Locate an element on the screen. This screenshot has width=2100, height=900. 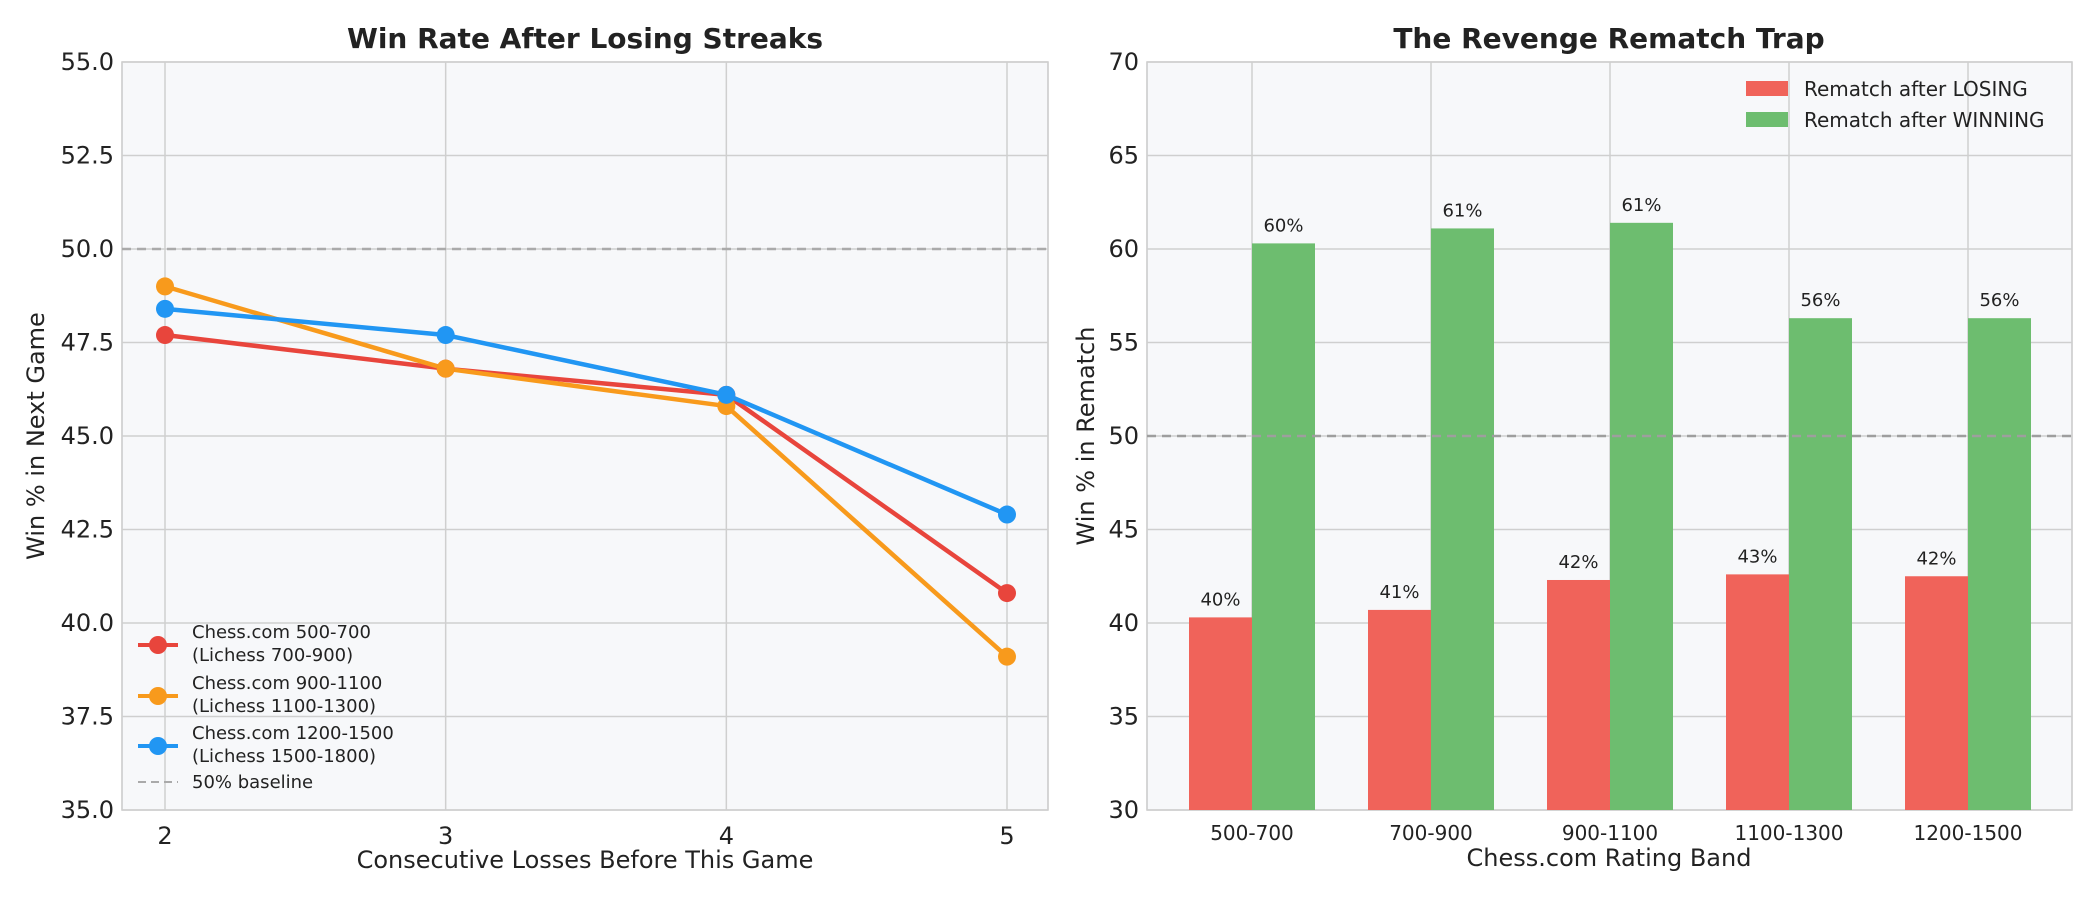
left-y-tick-label: 45.0 is located at coordinates (87, 436).